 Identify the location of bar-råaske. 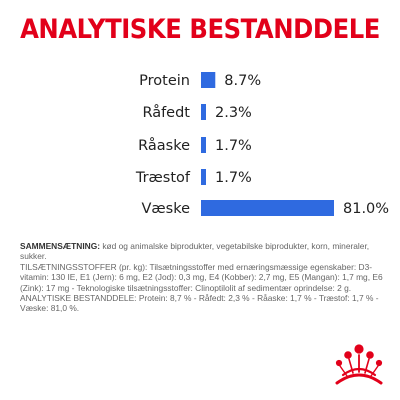
(203, 145).